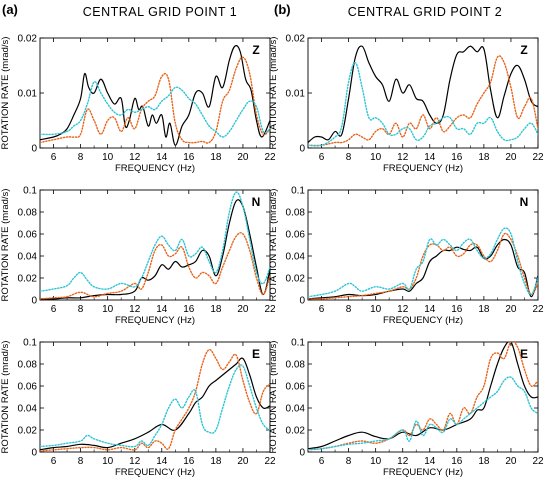 This screenshot has width=550, height=486. What do you see at coordinates (28, 235) in the screenshot?
I see `chart-n-1-ytick-label: 0.06` at bounding box center [28, 235].